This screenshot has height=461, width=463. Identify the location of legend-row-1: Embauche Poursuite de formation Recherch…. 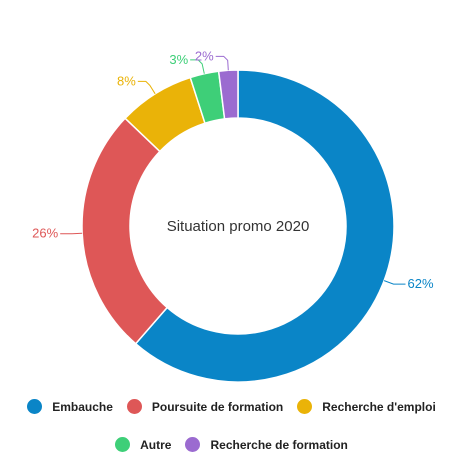
(231, 406).